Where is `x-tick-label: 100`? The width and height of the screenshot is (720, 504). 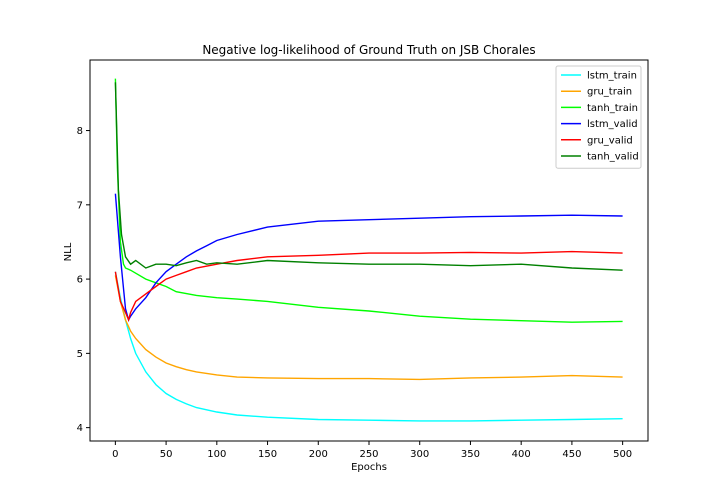
x-tick-label: 100 is located at coordinates (216, 454).